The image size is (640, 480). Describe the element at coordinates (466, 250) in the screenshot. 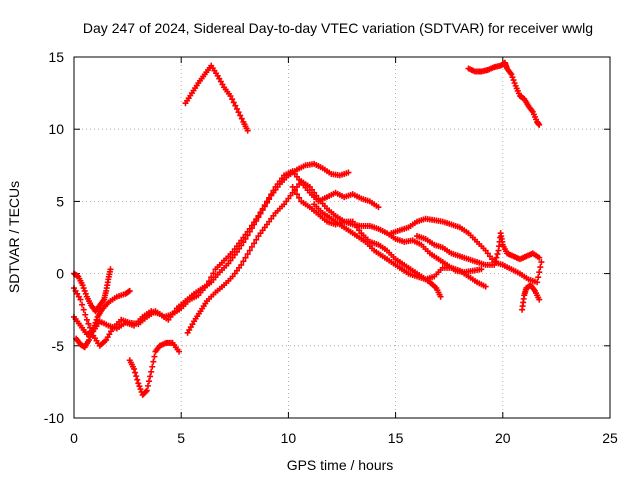

I see `series-trace-i` at that location.